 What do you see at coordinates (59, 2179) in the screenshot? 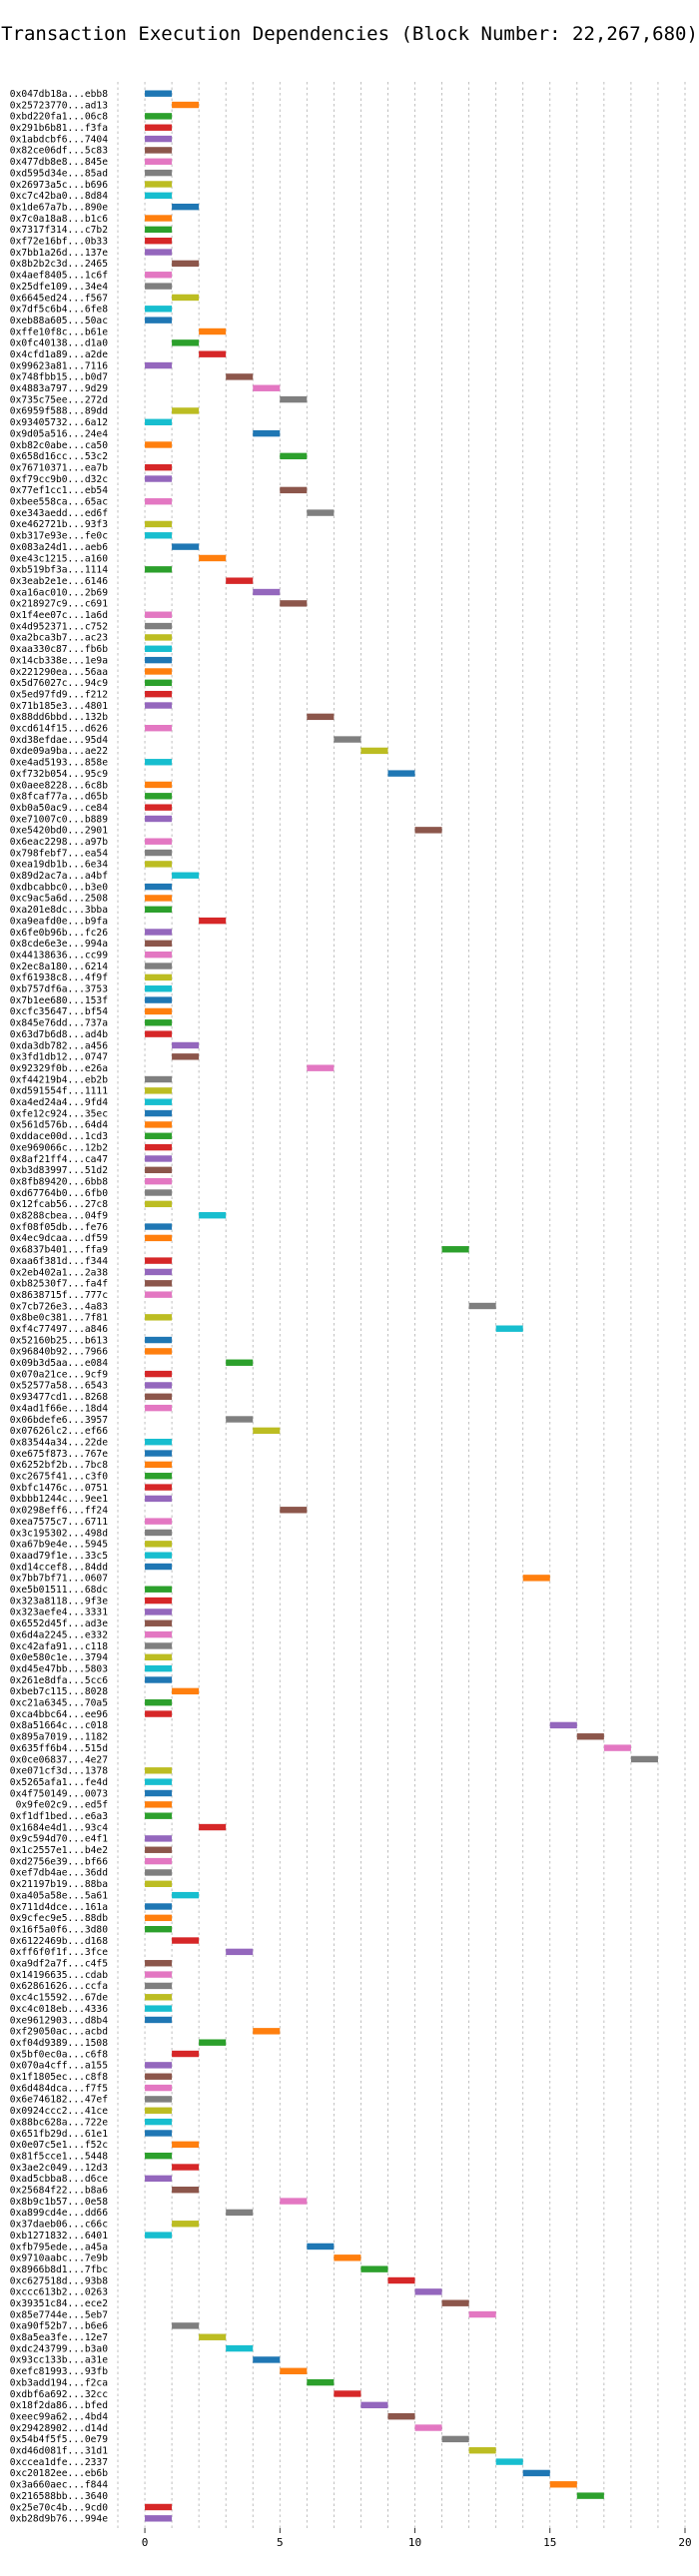
I see `y-tick-label: 0xad5cbba8...d6ce` at bounding box center [59, 2179].